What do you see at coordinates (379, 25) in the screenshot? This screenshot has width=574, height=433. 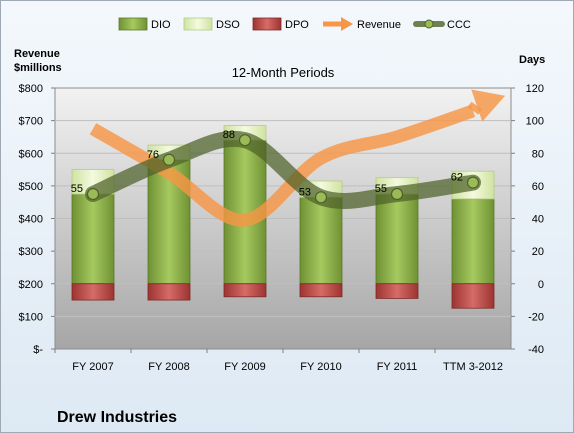 I see `legend-label-revenue: Revenue` at bounding box center [379, 25].